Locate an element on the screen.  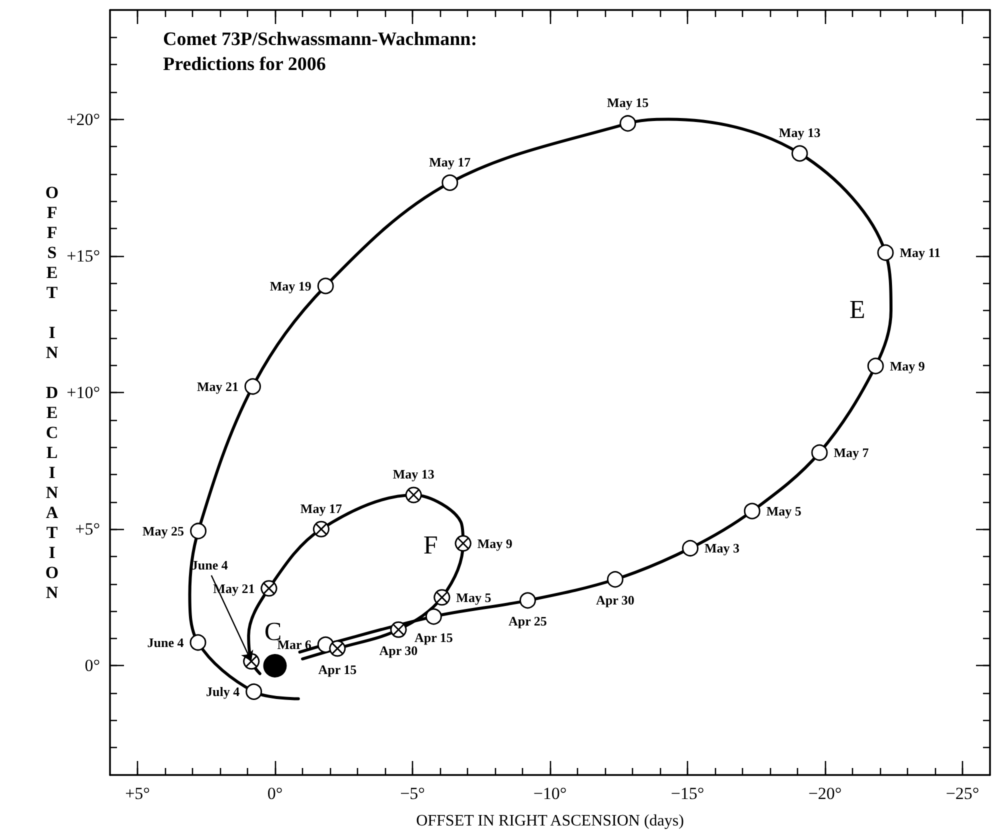
data-label: May 21 is located at coordinates (217, 386).